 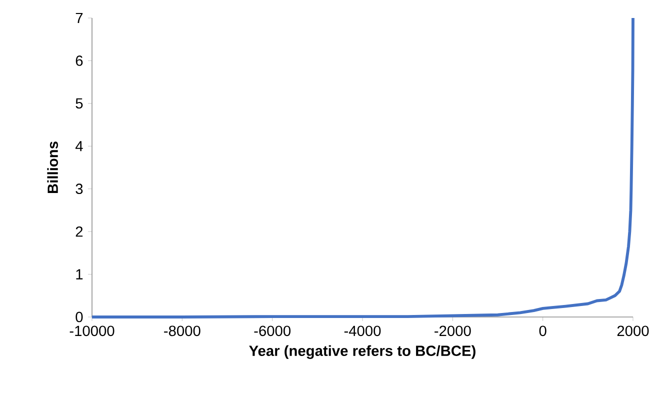 What do you see at coordinates (272, 331) in the screenshot?
I see `x-tick-label: -6000` at bounding box center [272, 331].